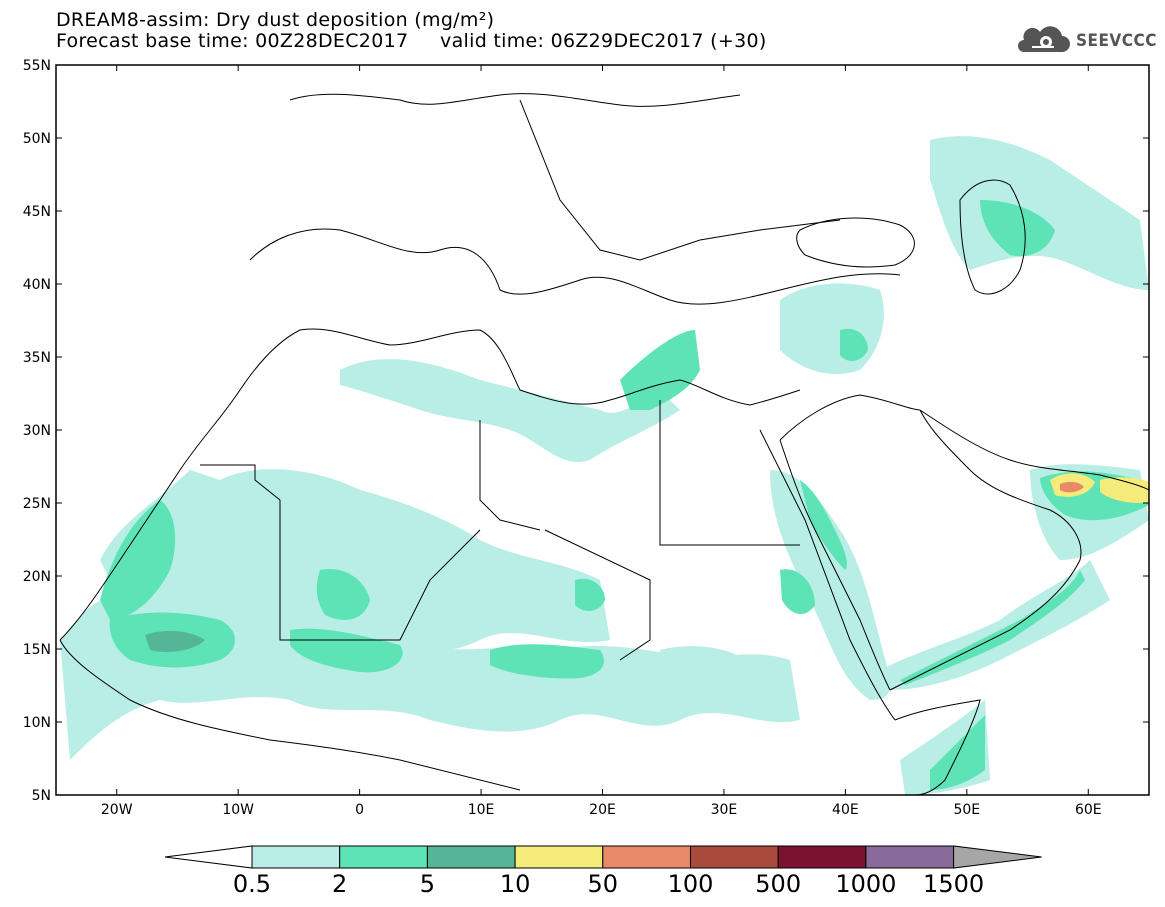 The image size is (1165, 907). Describe the element at coordinates (797, 592) in the screenshot. I see `deposition-region-sudan` at that location.